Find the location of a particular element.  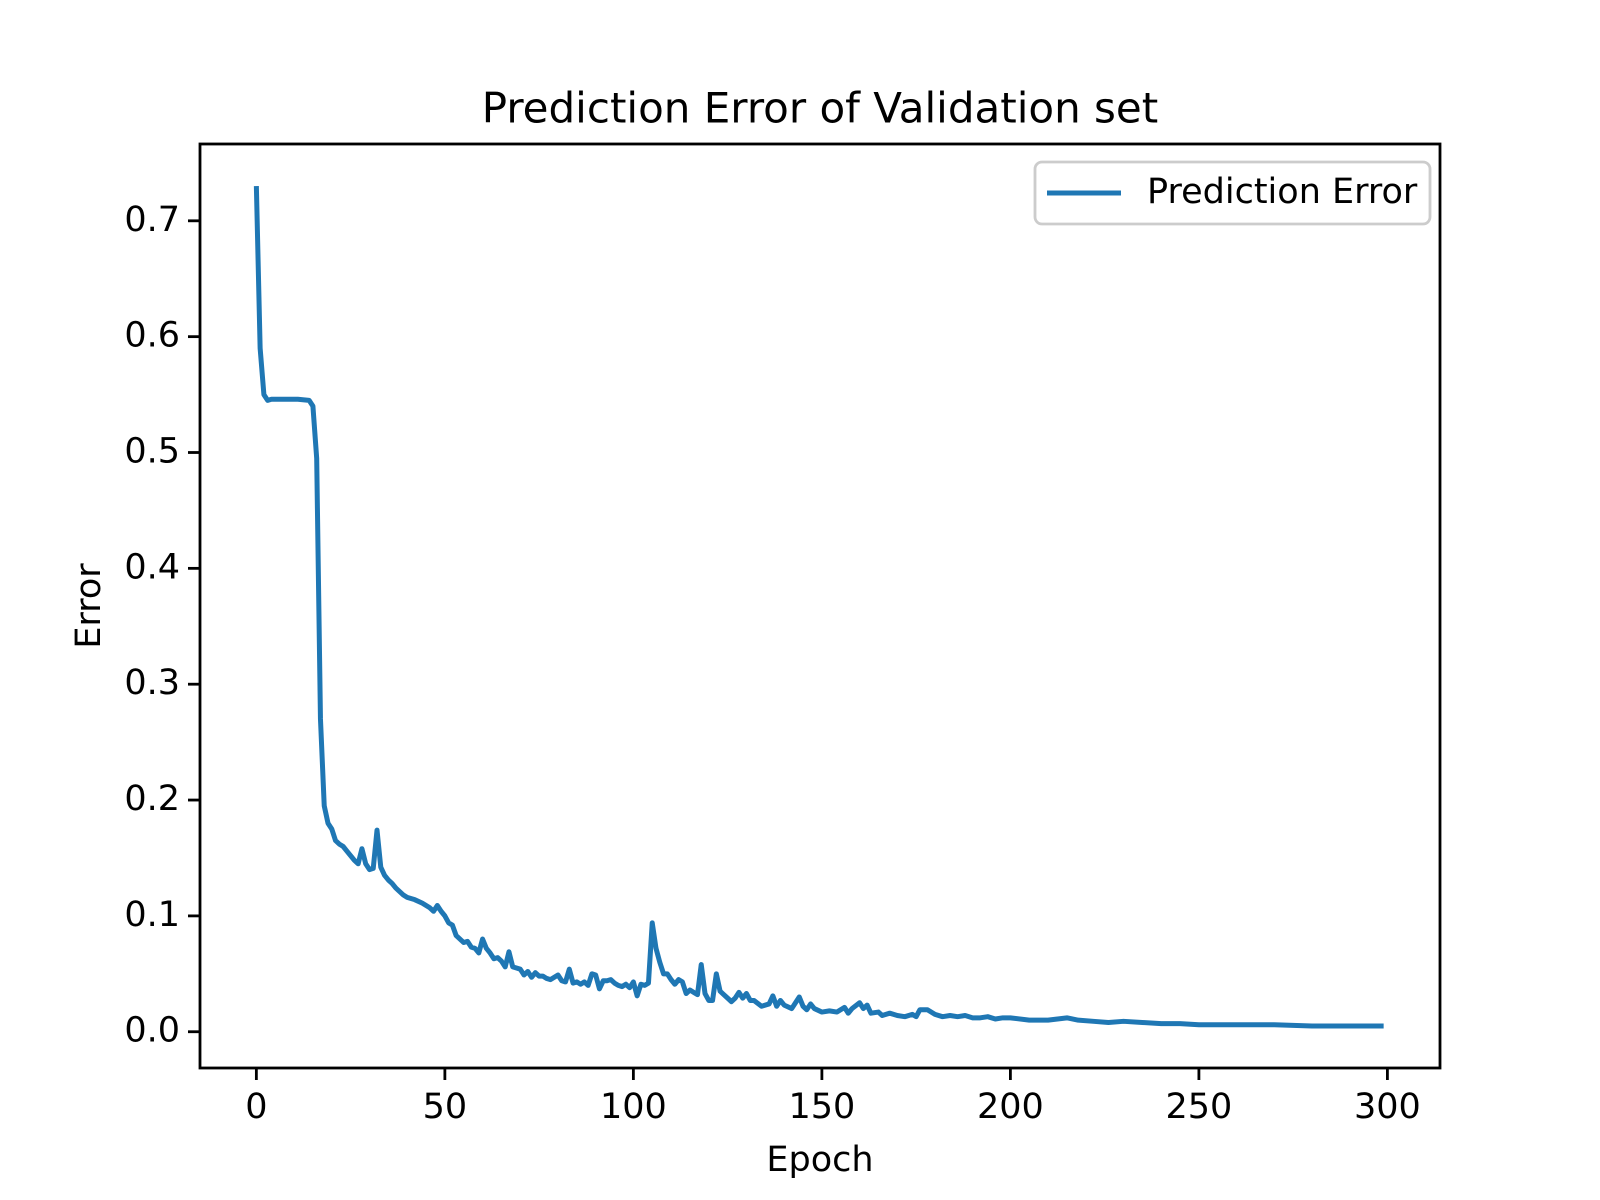

y-tick-label: 0.6 is located at coordinates (152, 336).